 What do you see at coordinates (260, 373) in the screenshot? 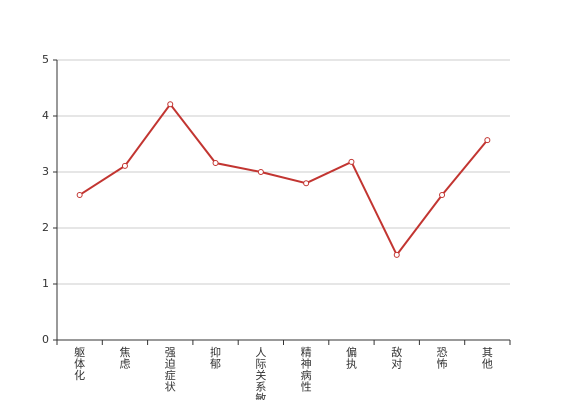
I see `x-tick-label: 人际关系敏感` at bounding box center [260, 373].